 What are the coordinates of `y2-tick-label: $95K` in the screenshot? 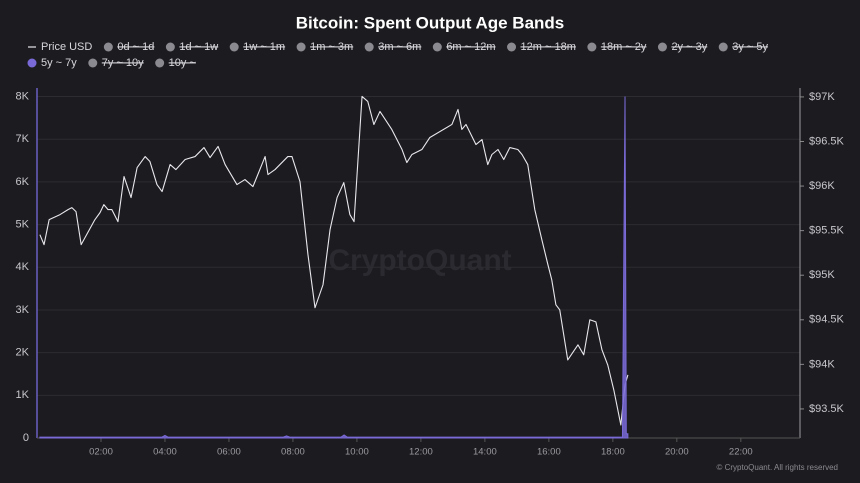 It's located at (822, 275).